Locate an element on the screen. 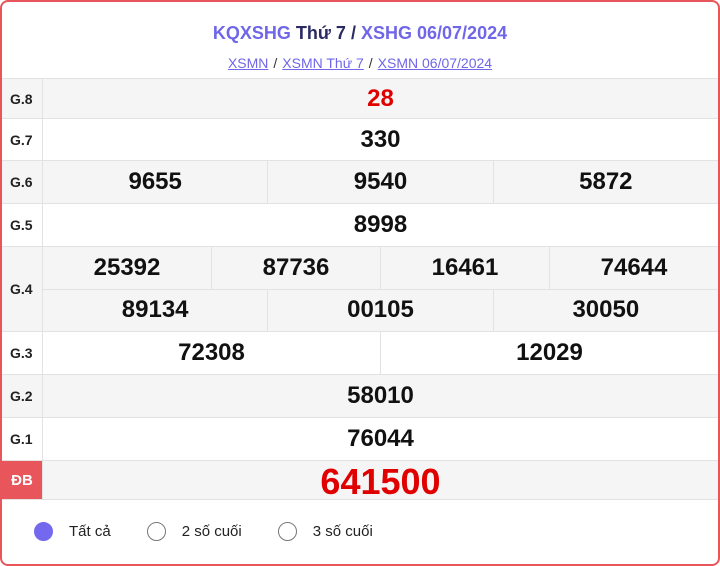 This screenshot has width=720, height=566. prize-row-g5: G.5 8998 is located at coordinates (360, 224).